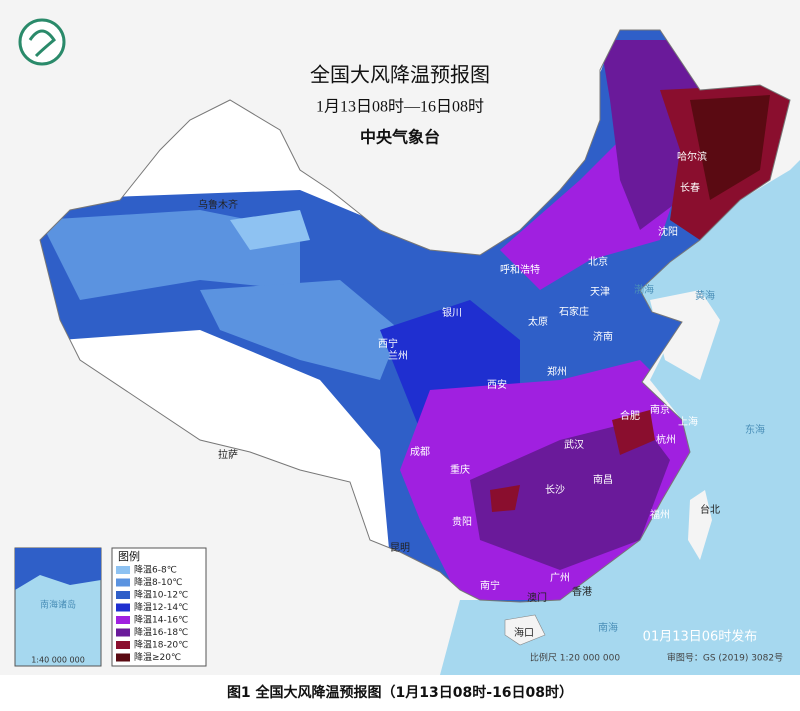  Describe the element at coordinates (460, 469) in the screenshot. I see `city-label: 重庆` at that location.